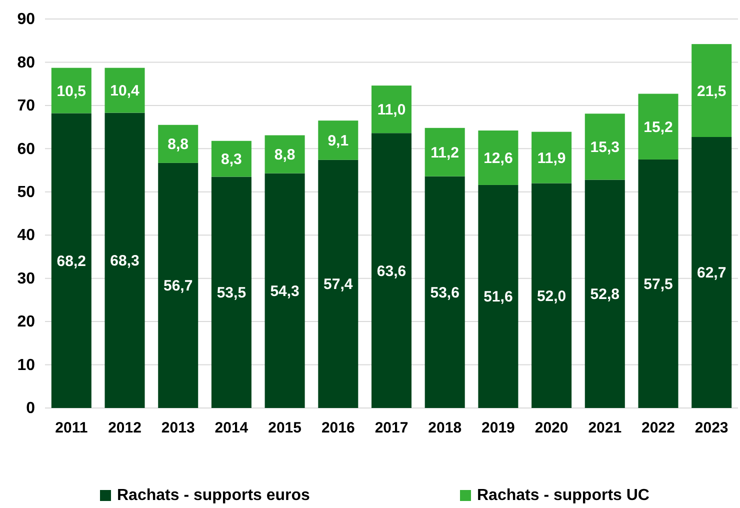 The image size is (740, 508). What do you see at coordinates (445, 428) in the screenshot?
I see `x-tick-label: 2018` at bounding box center [445, 428].